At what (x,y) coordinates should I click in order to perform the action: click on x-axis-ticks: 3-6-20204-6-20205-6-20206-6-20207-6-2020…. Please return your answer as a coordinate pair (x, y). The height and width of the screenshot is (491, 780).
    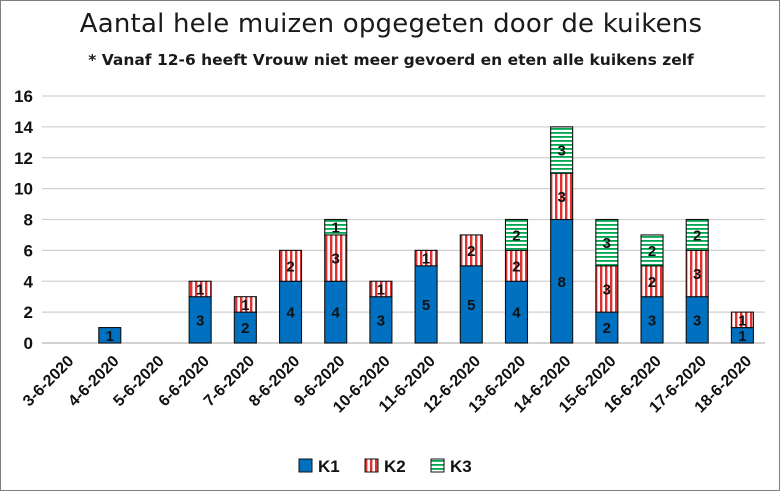
    Looking at the image, I should click on (387, 385).